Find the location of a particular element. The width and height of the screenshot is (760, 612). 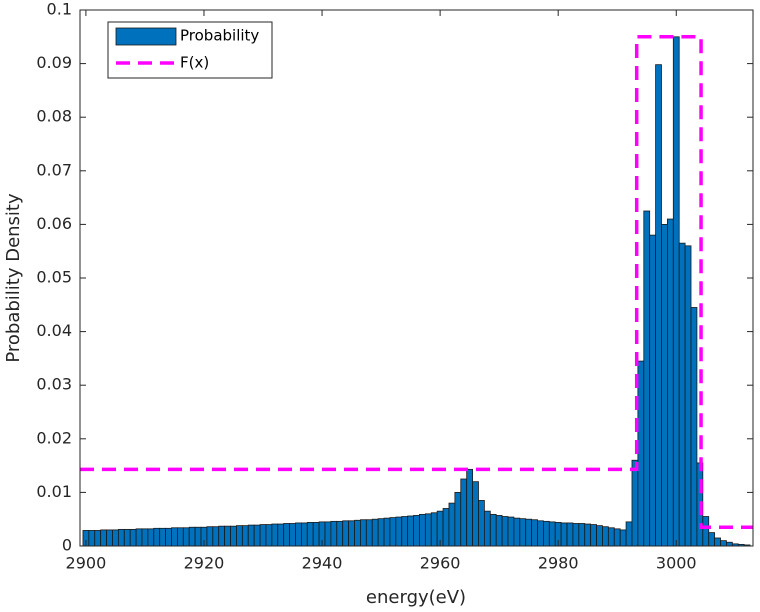

y-tick-label: 0.1 is located at coordinates (59, 9).